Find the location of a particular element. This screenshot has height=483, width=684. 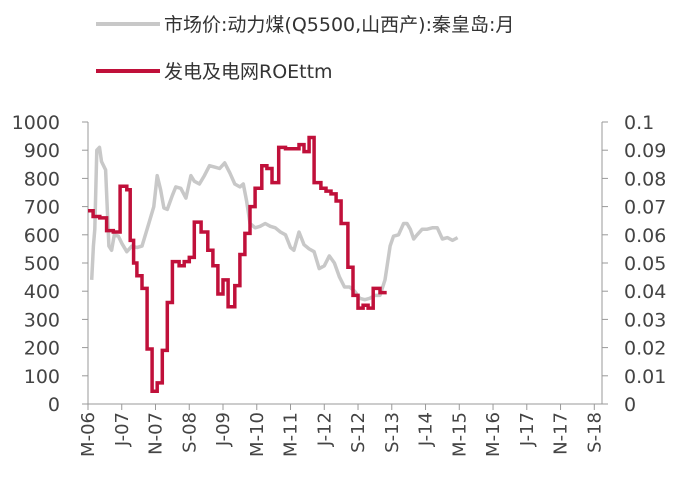

x-tick-label: J-09 is located at coordinates (223, 429).